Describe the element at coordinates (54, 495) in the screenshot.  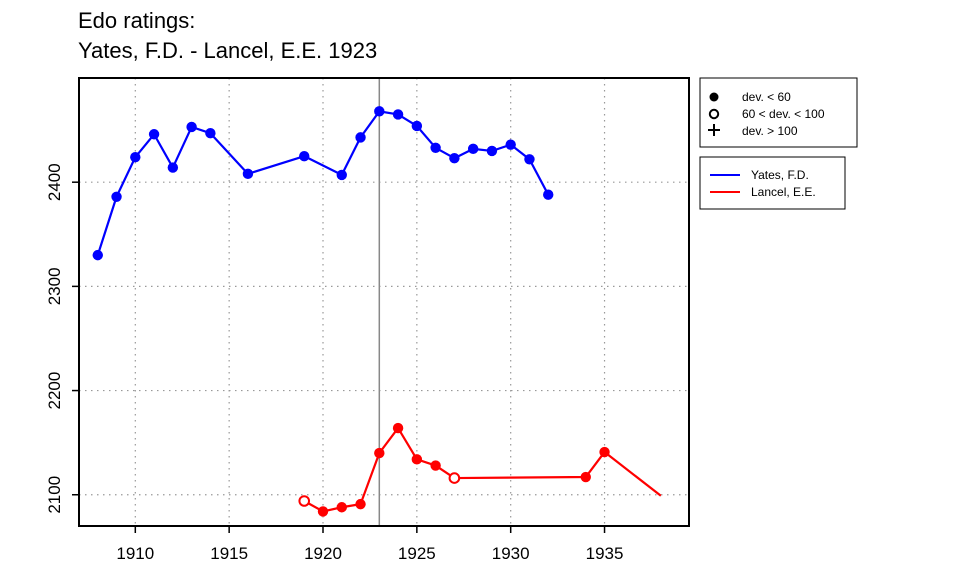
I see `y-tick-label: 2100` at that location.